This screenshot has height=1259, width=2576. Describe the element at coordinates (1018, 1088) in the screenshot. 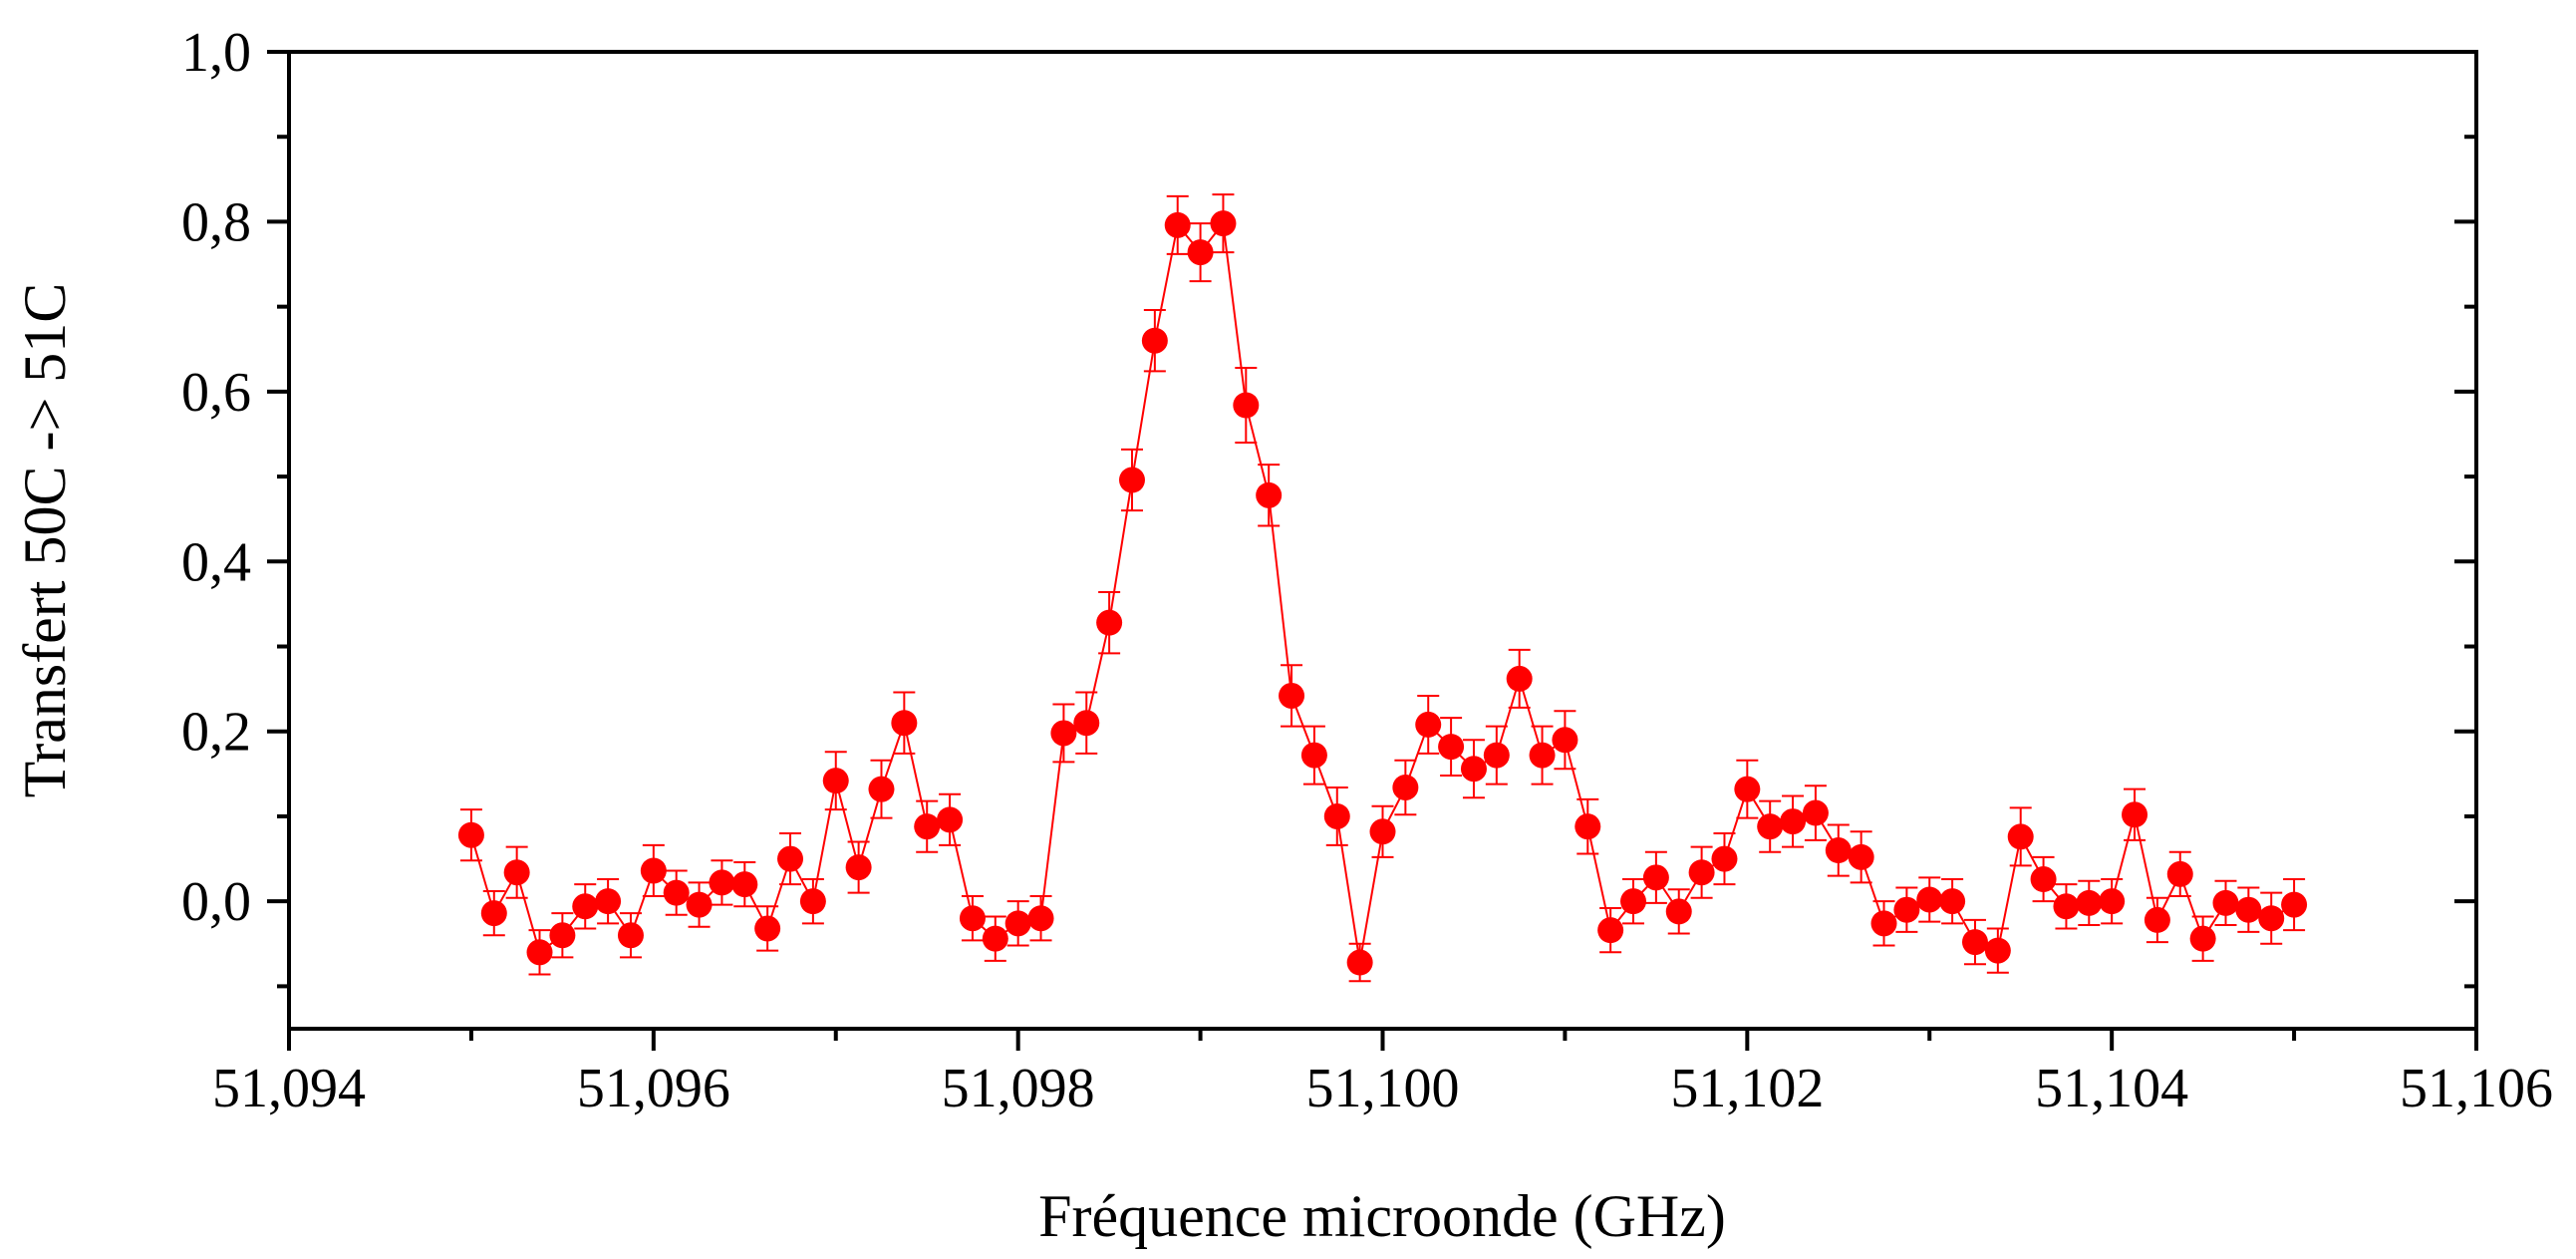

I see `x-tick-label: 51,098` at that location.